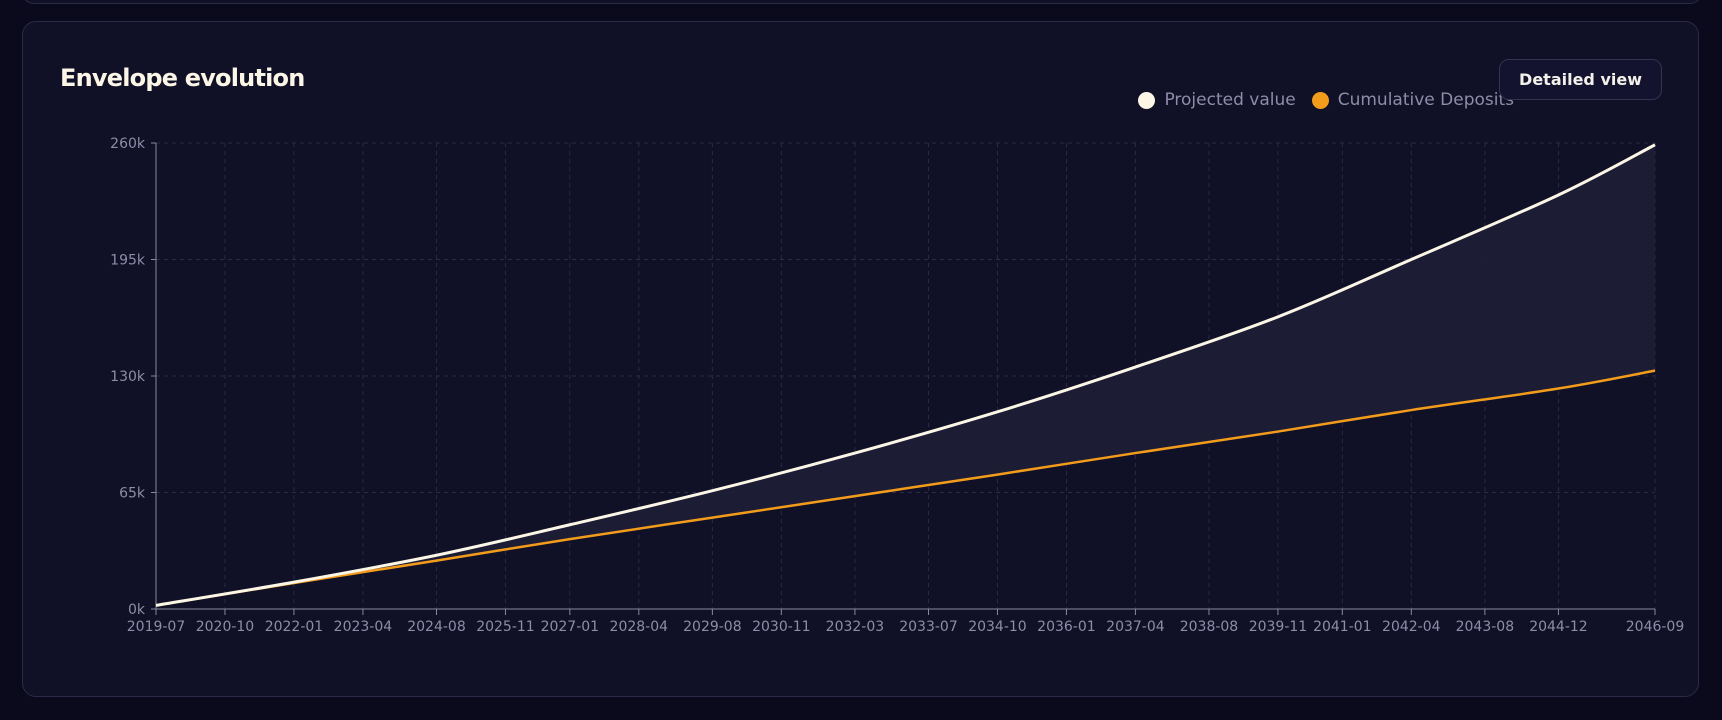 The image size is (1722, 720). Describe the element at coordinates (639, 627) in the screenshot. I see `x-tick-label: 2028-04` at that location.